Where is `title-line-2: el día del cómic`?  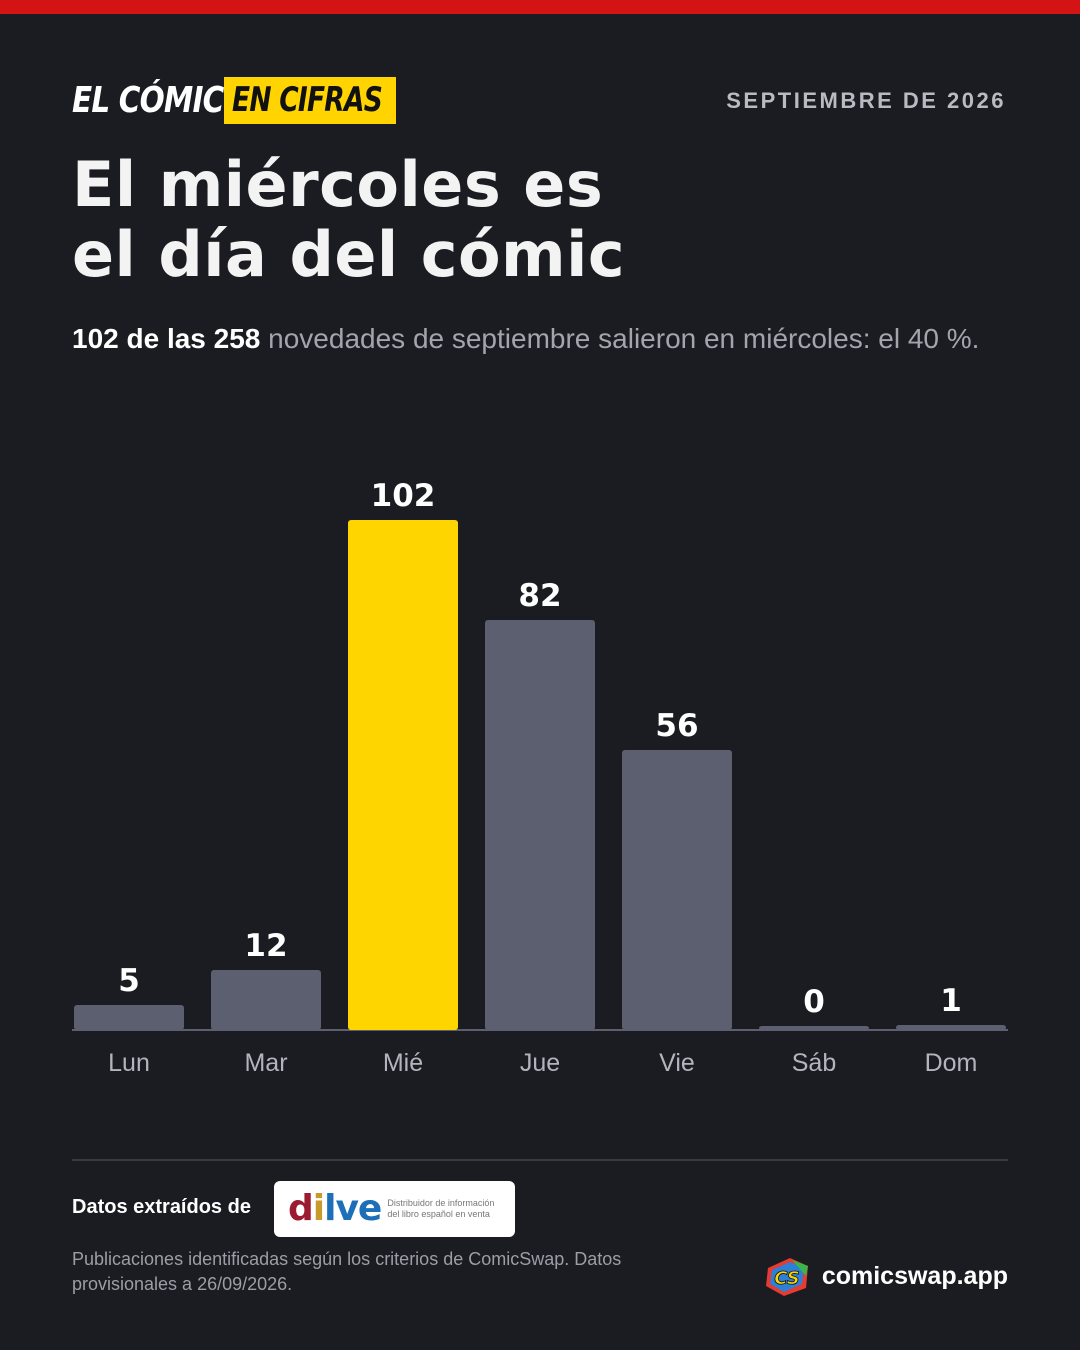 title-line-2: el día del cómic is located at coordinates (349, 254).